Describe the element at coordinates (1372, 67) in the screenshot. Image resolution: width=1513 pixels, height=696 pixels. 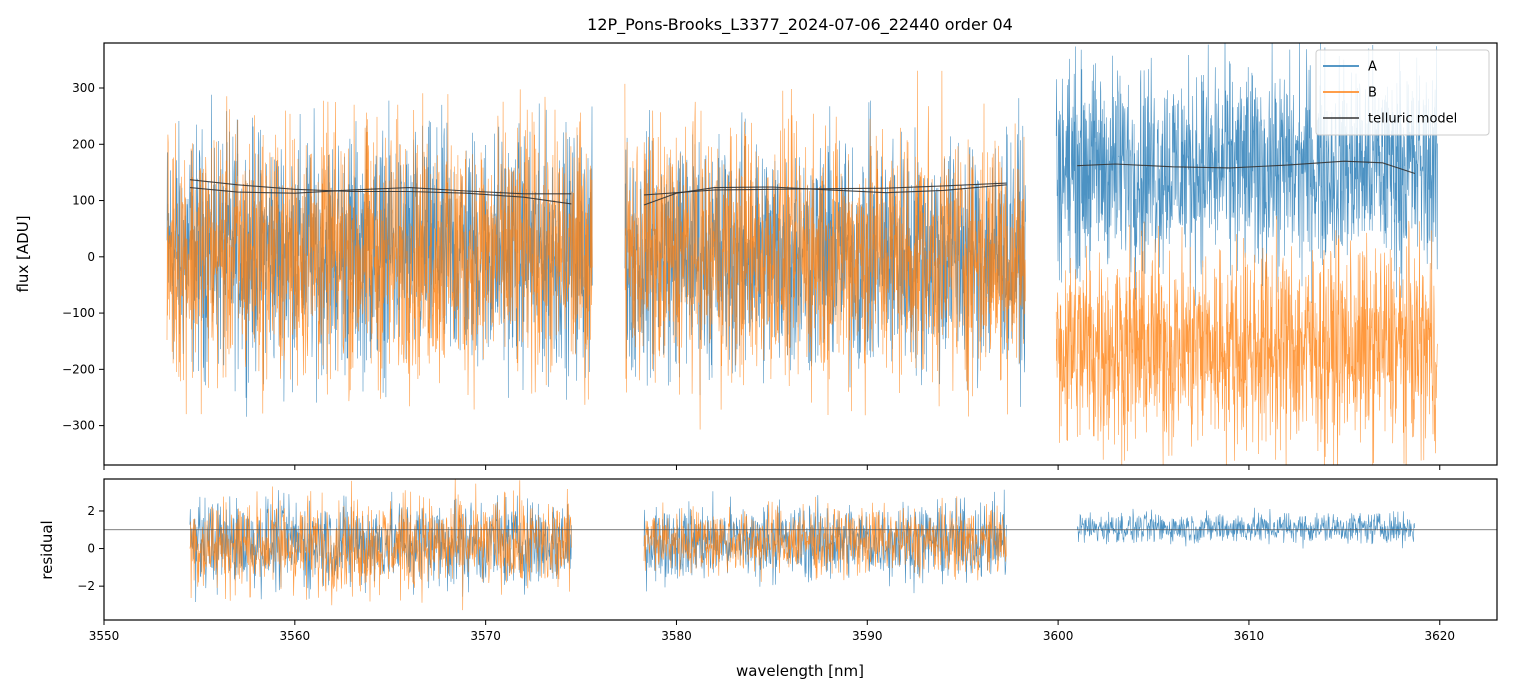
I see `legend-label-a: A` at that location.